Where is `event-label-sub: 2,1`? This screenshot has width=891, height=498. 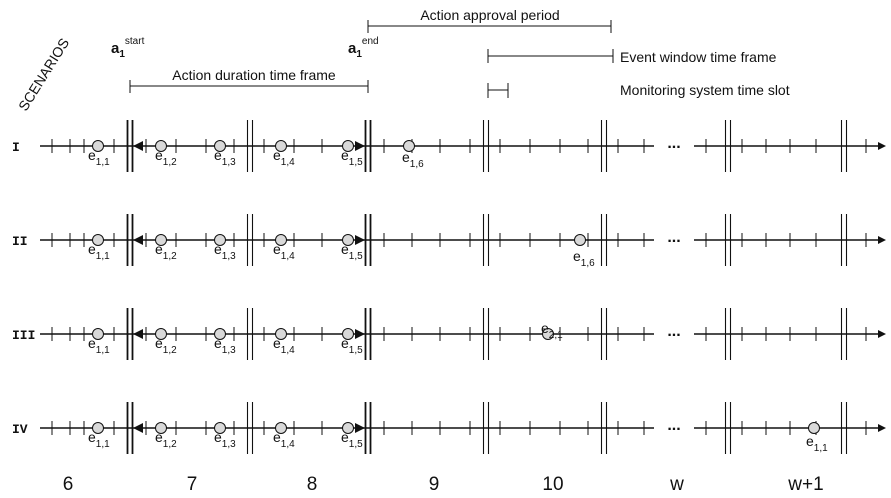
event-label-sub: 2,1 is located at coordinates (556, 335).